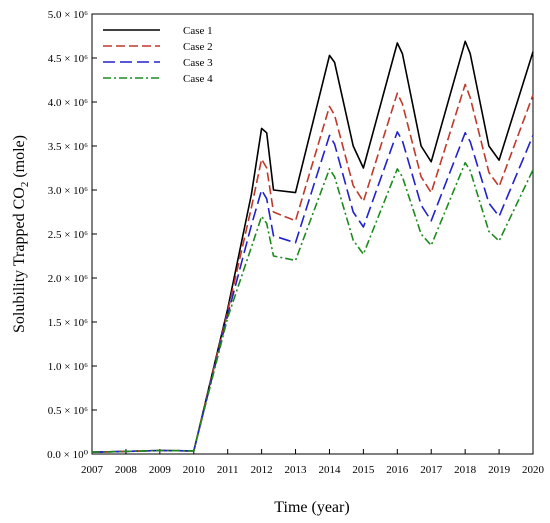 This screenshot has width=550, height=523. Describe the element at coordinates (499, 470) in the screenshot. I see `x-tick-label: 2019` at that location.